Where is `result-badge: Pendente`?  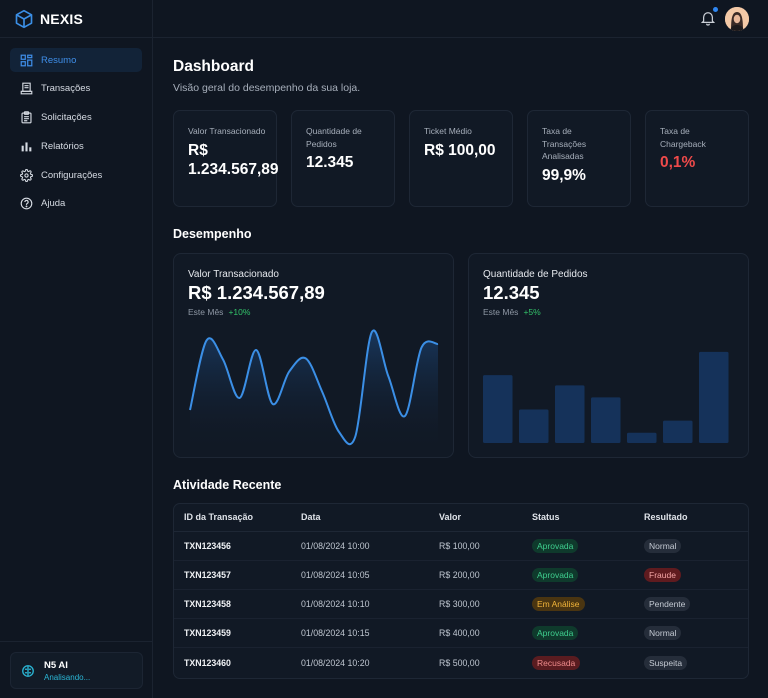 result-badge: Pendente is located at coordinates (667, 603).